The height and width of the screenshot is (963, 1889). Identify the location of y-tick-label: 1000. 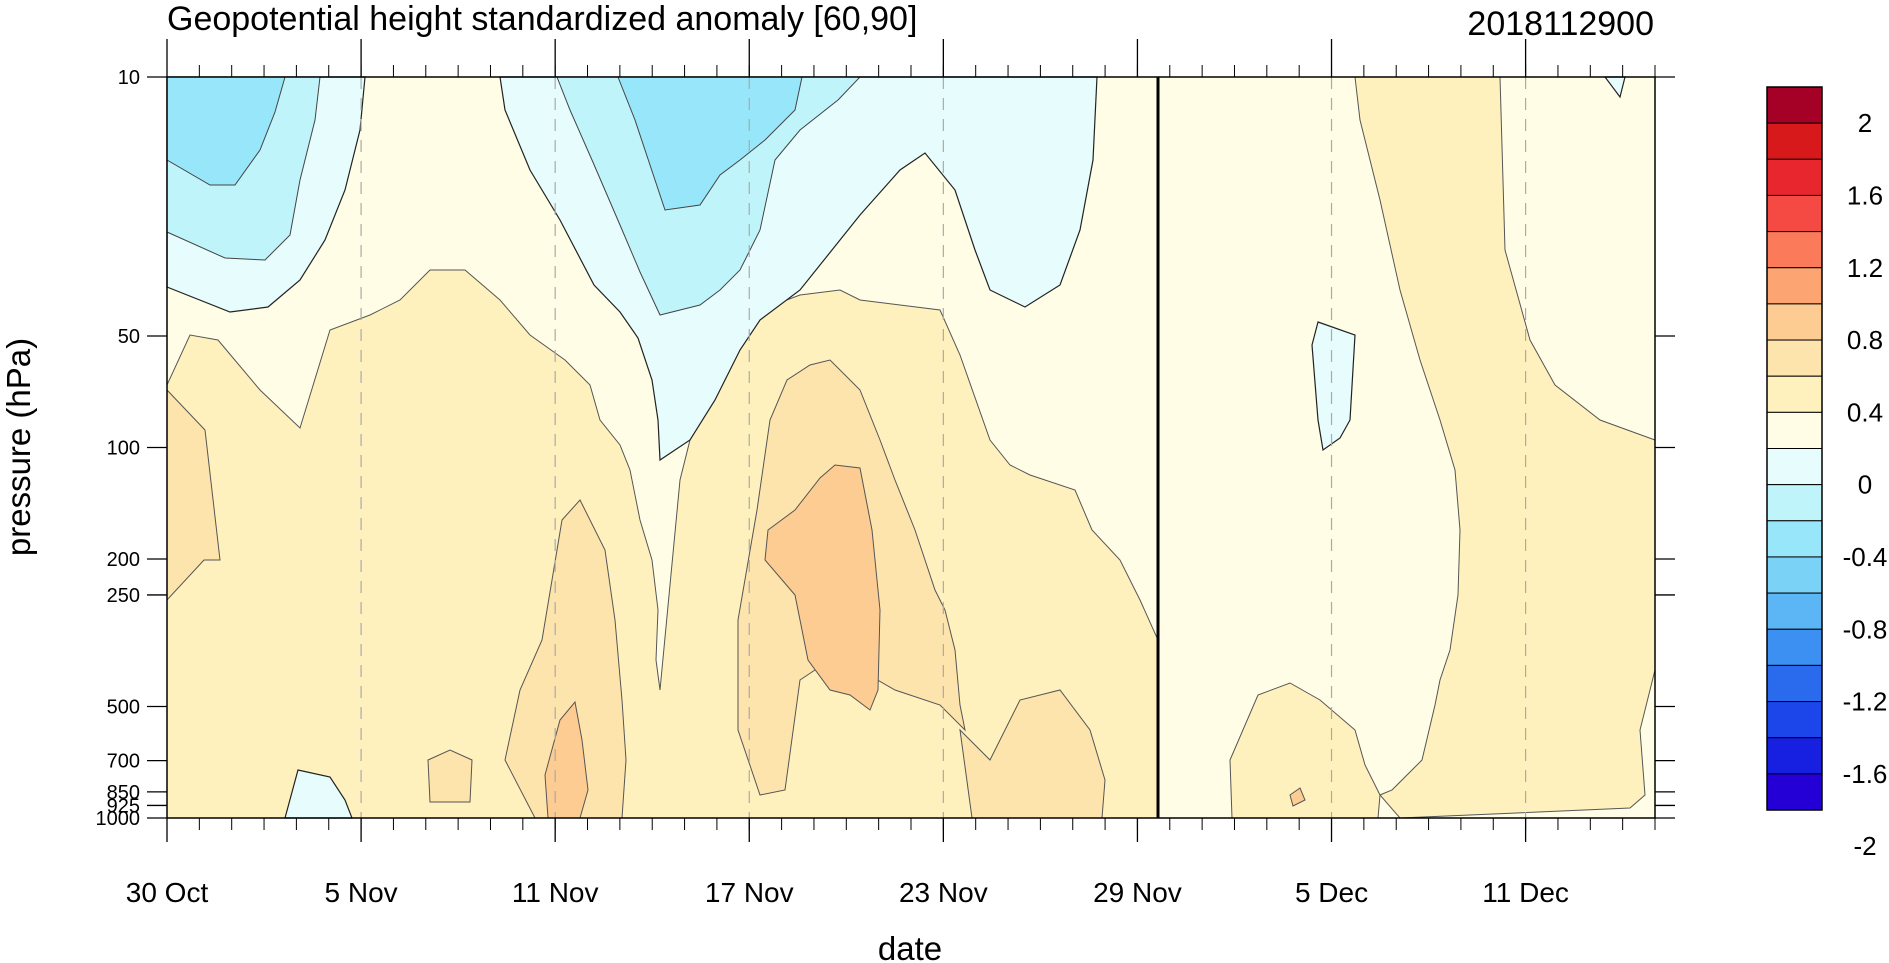
(118, 819).